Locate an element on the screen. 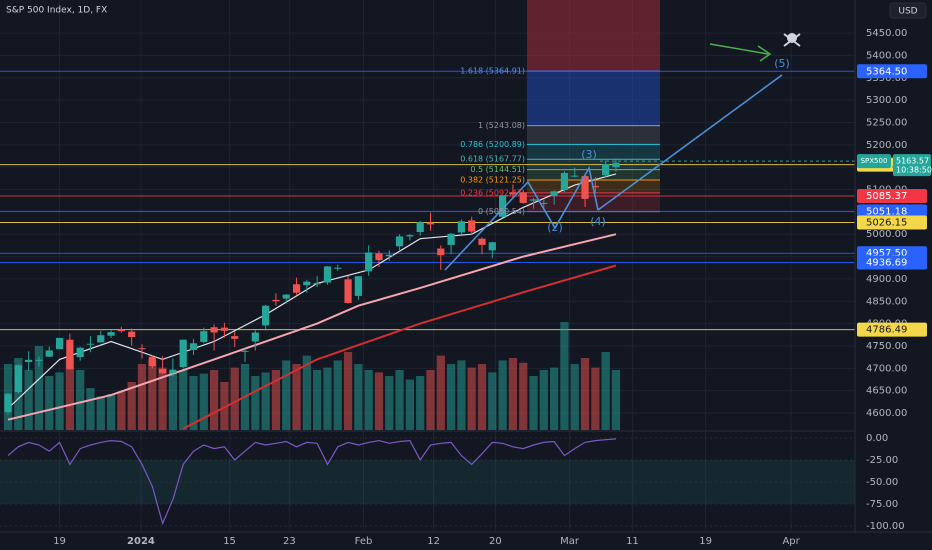 This screenshot has height=550, width=932. price-tag-label: 5085.37 is located at coordinates (886, 196).